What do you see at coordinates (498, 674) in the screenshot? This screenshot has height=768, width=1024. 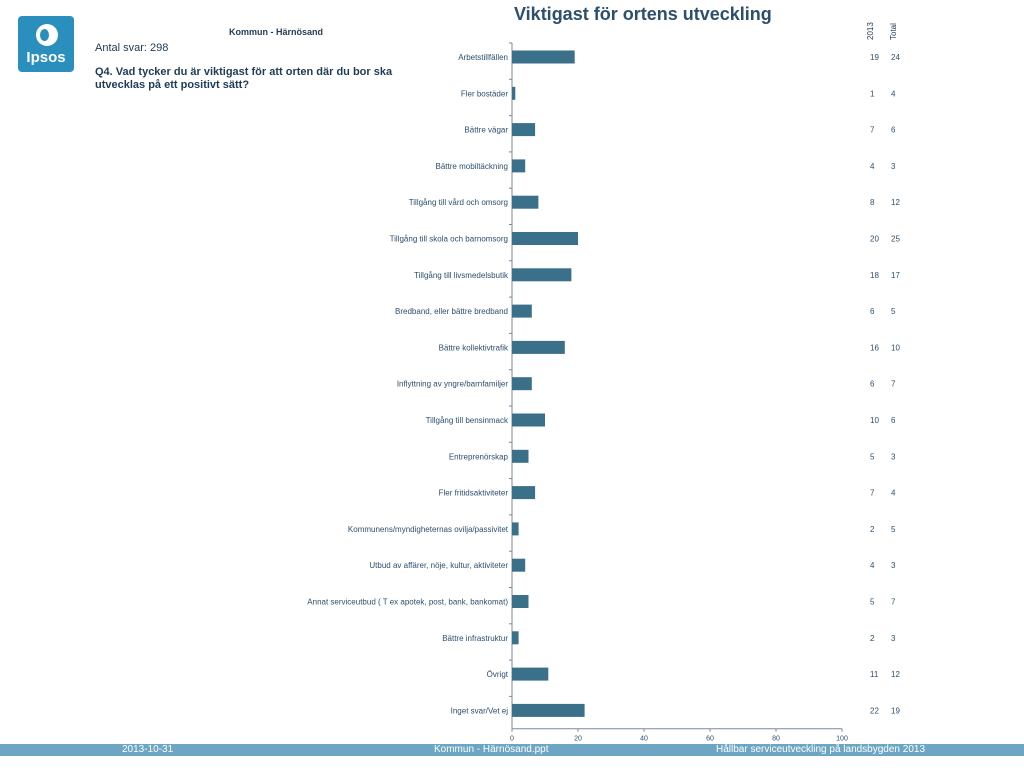 I see `category-label: Övrigt` at bounding box center [498, 674].